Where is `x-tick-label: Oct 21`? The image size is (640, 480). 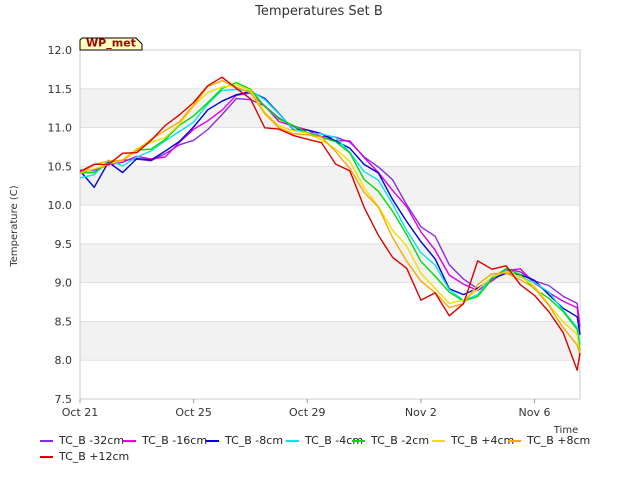
x-tick-label: Oct 21 is located at coordinates (80, 412).